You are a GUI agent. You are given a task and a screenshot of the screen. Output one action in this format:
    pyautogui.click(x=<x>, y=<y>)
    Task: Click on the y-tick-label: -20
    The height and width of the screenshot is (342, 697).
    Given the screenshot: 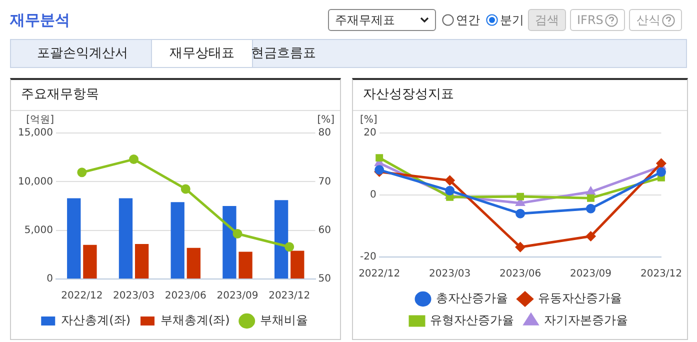 What is the action you would take?
    pyautogui.click(x=368, y=257)
    